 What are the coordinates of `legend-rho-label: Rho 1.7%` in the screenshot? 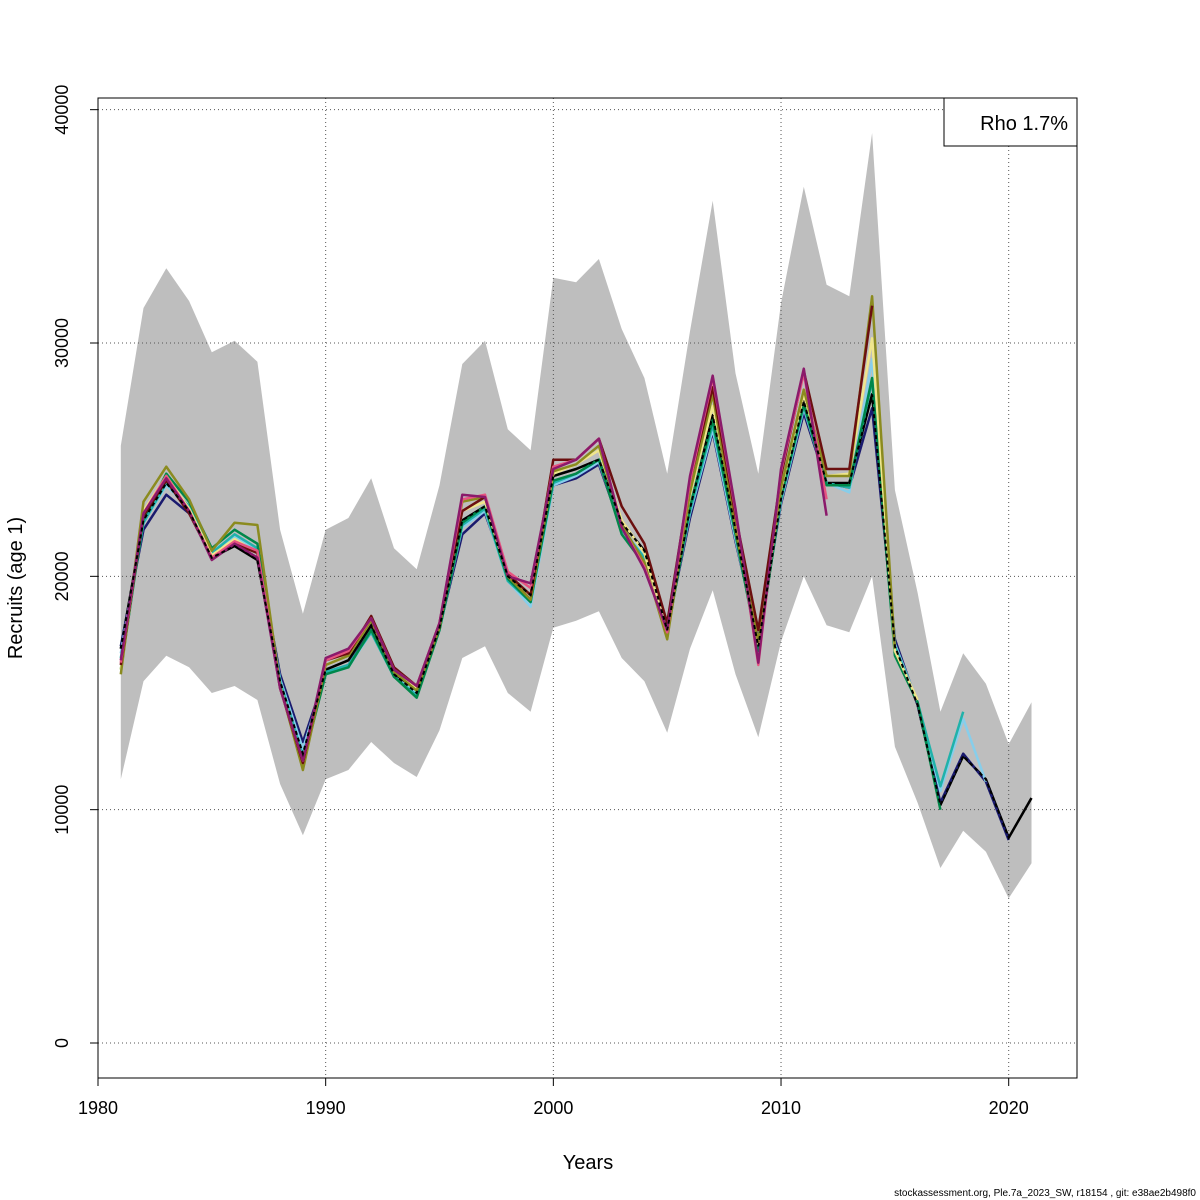 It's located at (1024, 124).